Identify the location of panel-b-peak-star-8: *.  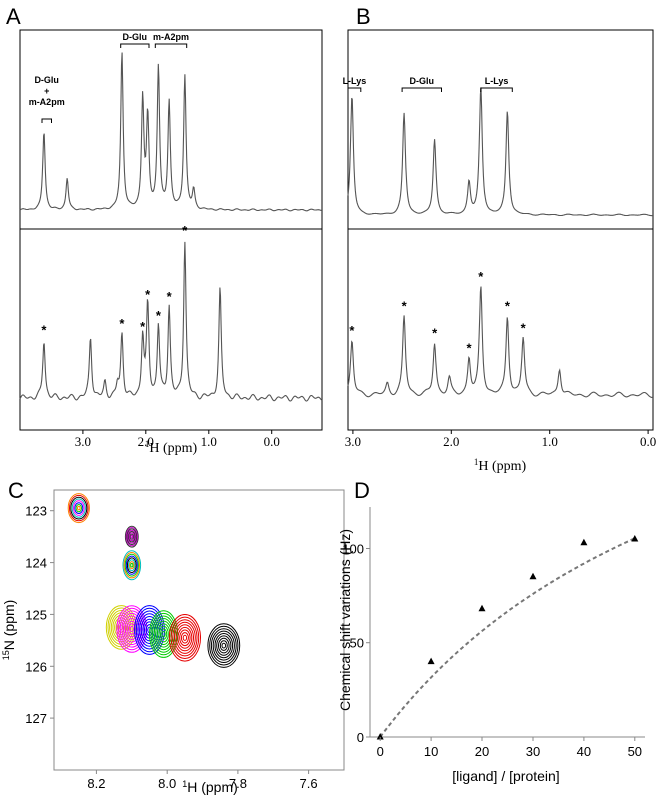
(524, 327).